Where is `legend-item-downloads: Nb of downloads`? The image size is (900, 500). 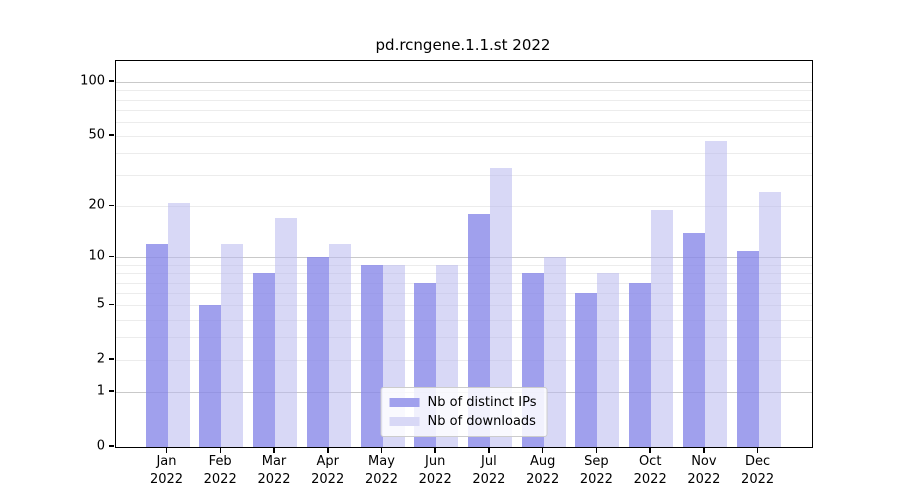 legend-item-downloads: Nb of downloads is located at coordinates (463, 421).